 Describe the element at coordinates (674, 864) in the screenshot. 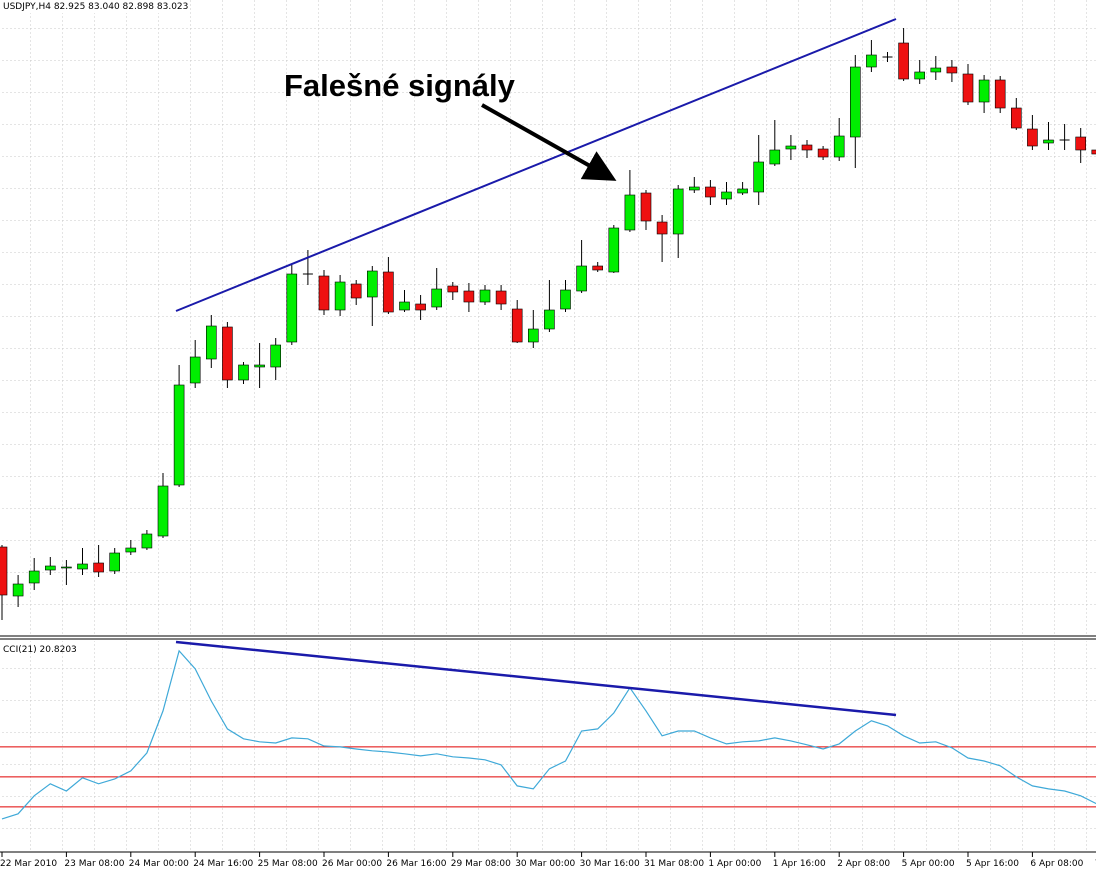

I see `x-tick-label: 31 Mar 08:00` at that location.